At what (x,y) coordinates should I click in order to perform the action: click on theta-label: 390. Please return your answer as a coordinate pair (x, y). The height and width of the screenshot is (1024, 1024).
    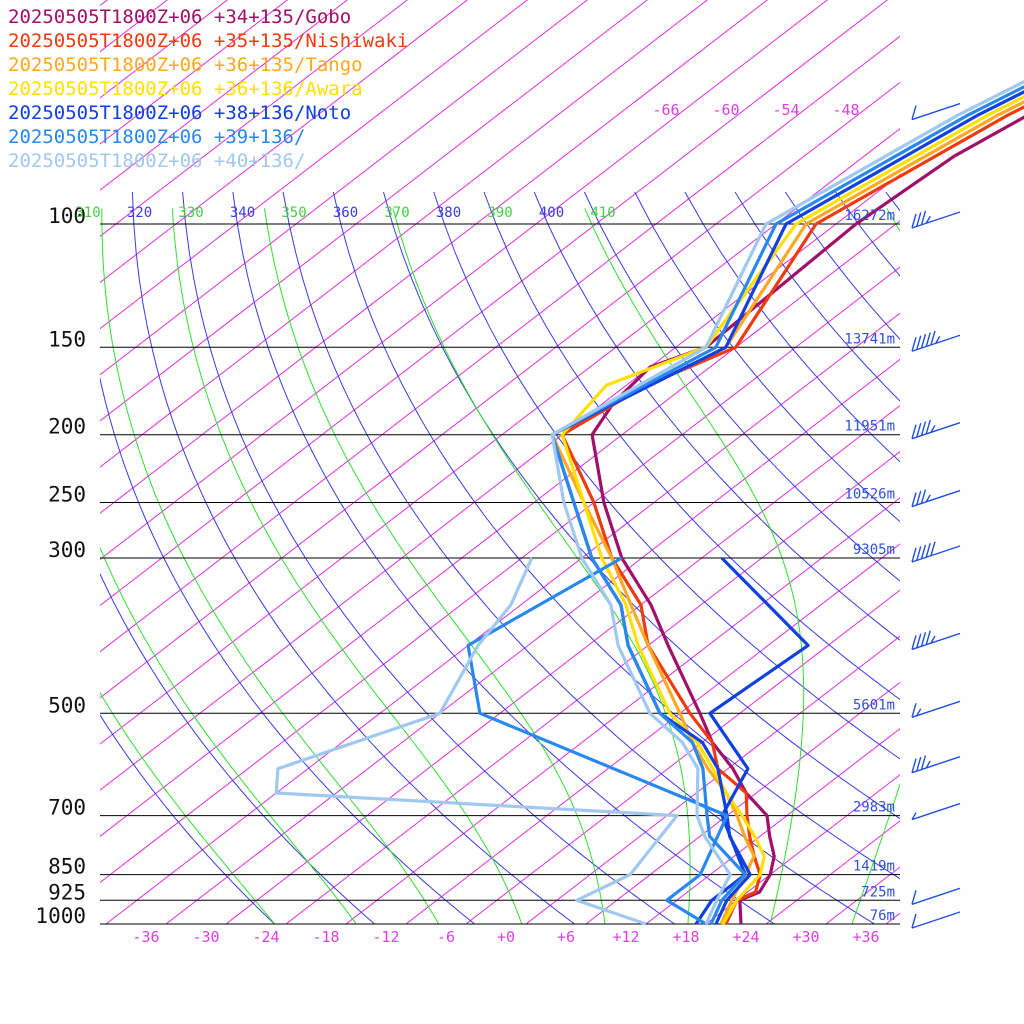
    Looking at the image, I should click on (499, 213).